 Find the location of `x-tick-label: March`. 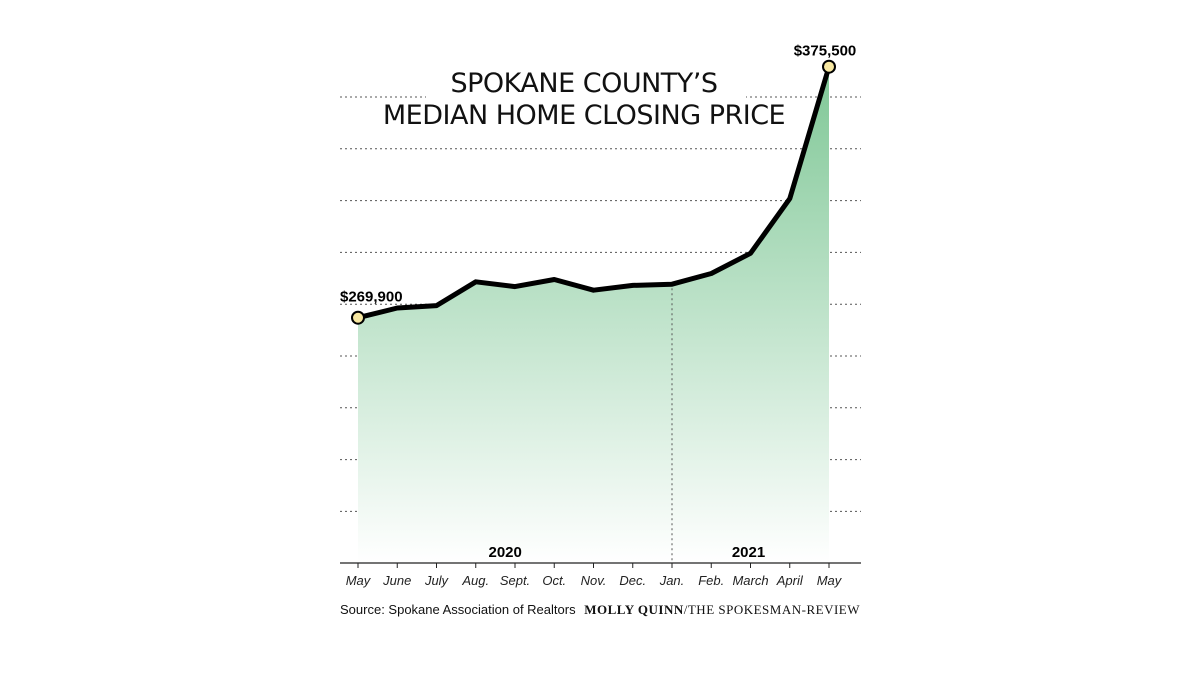

x-tick-label: March is located at coordinates (750, 580).